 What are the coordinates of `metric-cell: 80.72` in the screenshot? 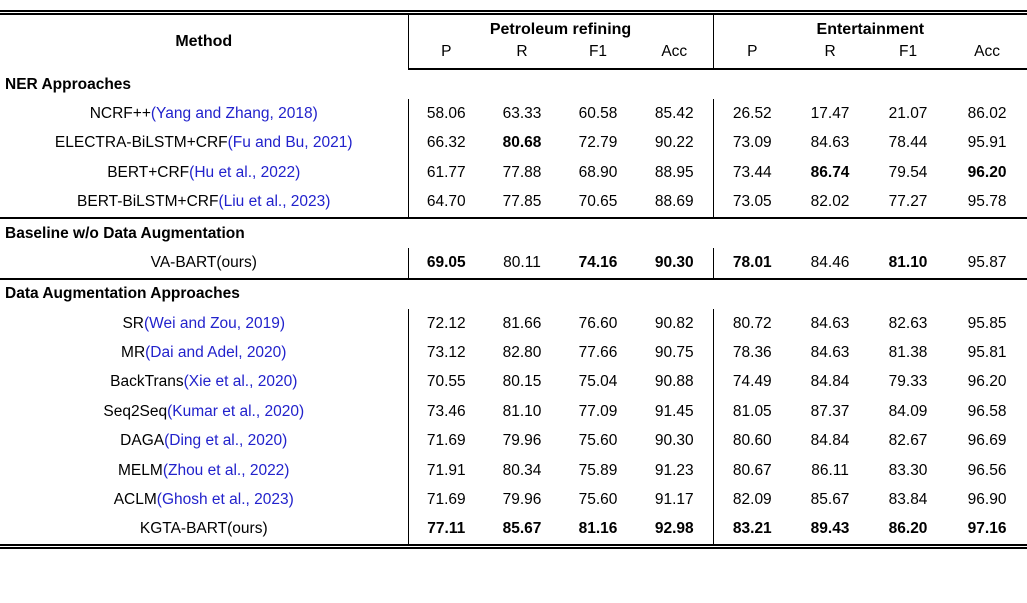 It's located at (752, 324).